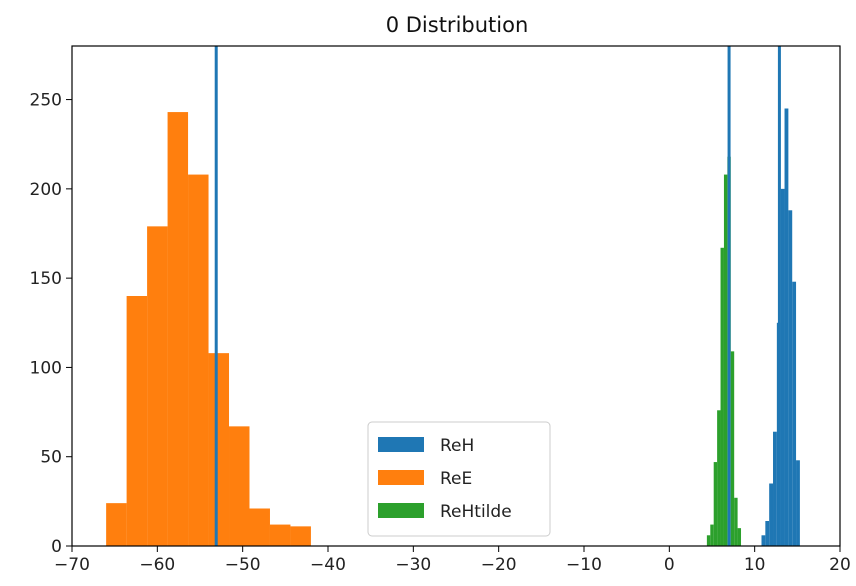 This screenshot has height=586, width=856. I want to click on x-tick-label: −40, so click(328, 565).